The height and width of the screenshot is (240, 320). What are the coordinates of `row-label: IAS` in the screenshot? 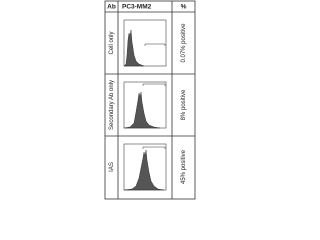 It's located at (112, 167).